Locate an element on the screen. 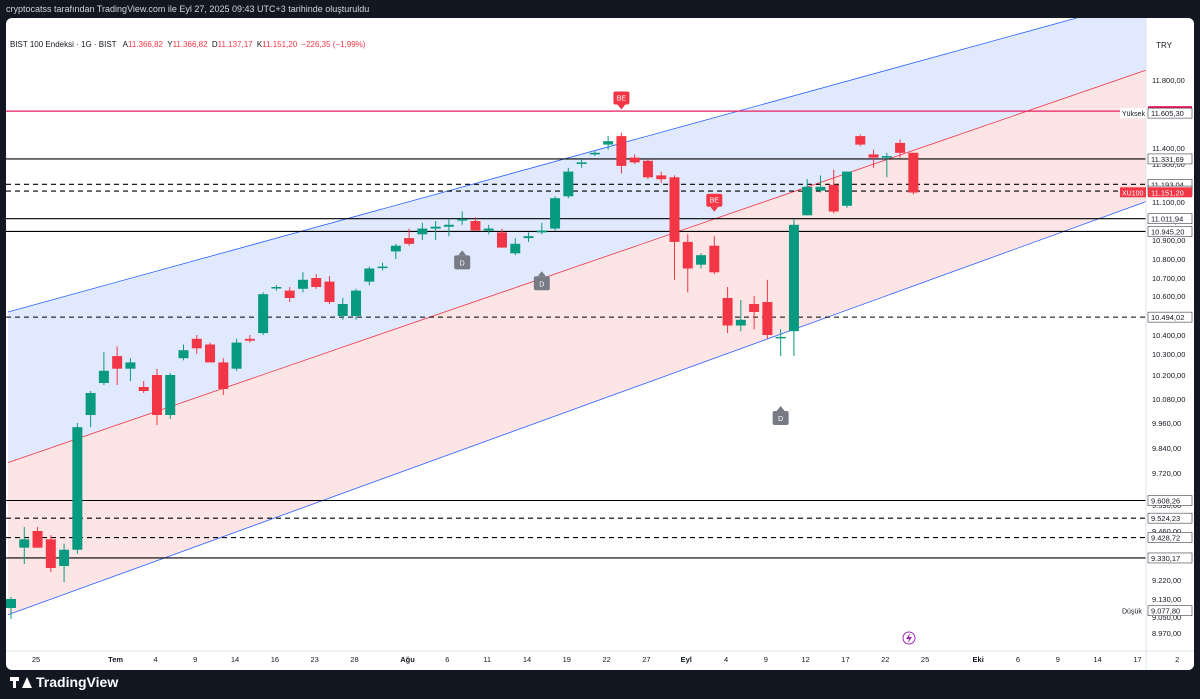  x-tick-label: 22 is located at coordinates (885, 659).